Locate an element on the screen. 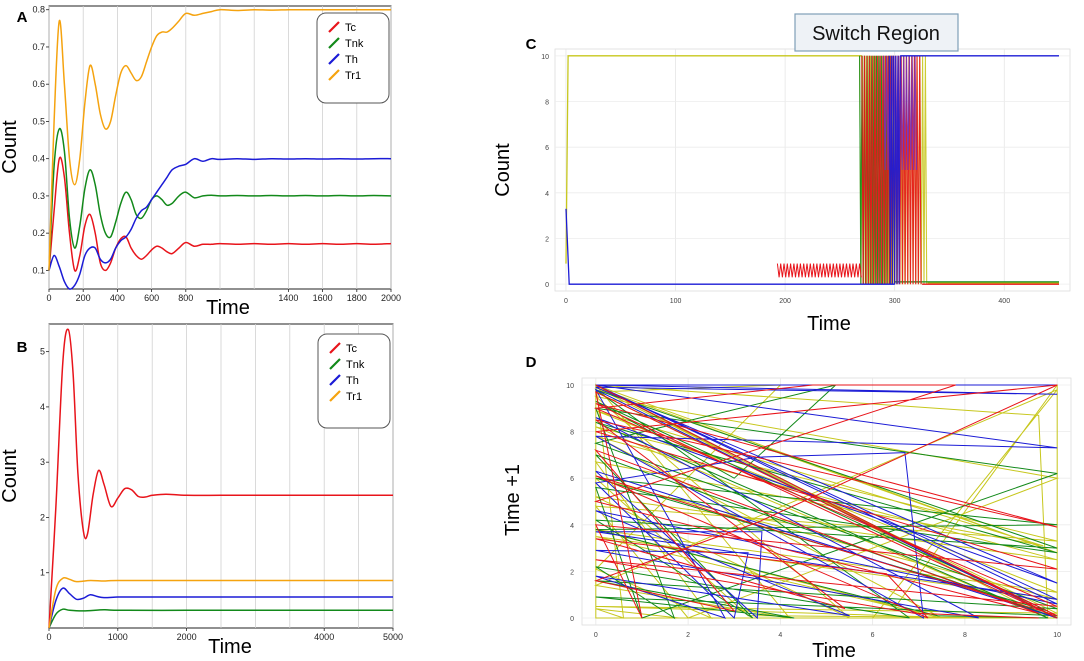  switch-region-label: Switch Region is located at coordinates (876, 34).